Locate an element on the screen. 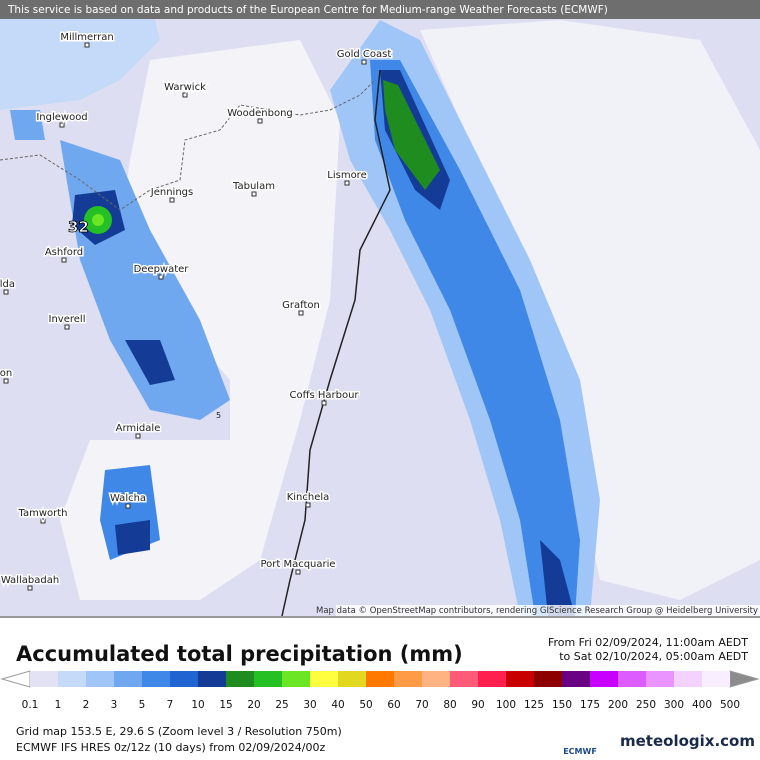 The width and height of the screenshot is (760, 760). place-label: Wallabadah is located at coordinates (30, 580).